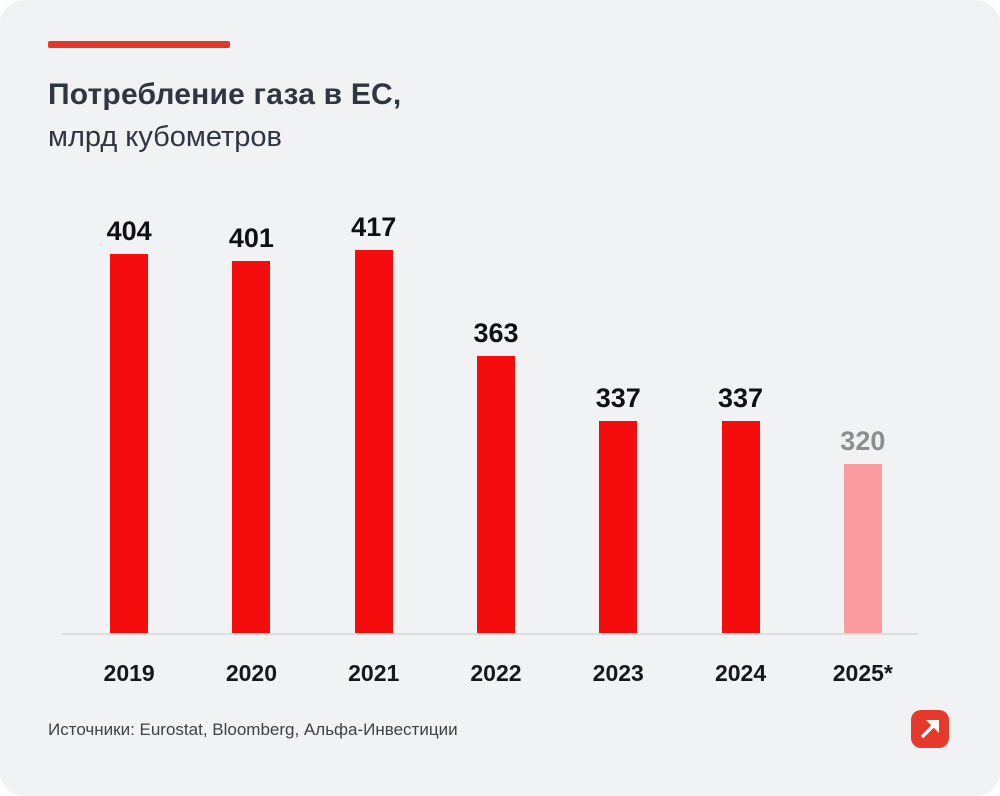 This screenshot has height=796, width=1000. Describe the element at coordinates (863, 424) in the screenshot. I see `bar-column: 320` at that location.